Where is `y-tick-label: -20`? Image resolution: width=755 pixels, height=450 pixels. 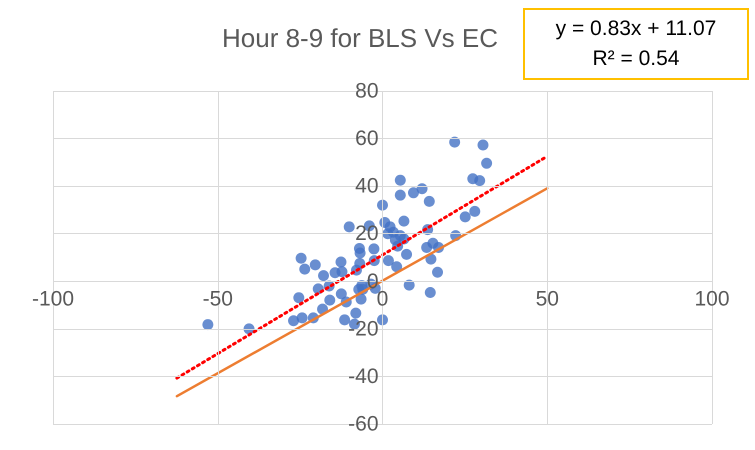 y-tick-label: -20 is located at coordinates (363, 328).